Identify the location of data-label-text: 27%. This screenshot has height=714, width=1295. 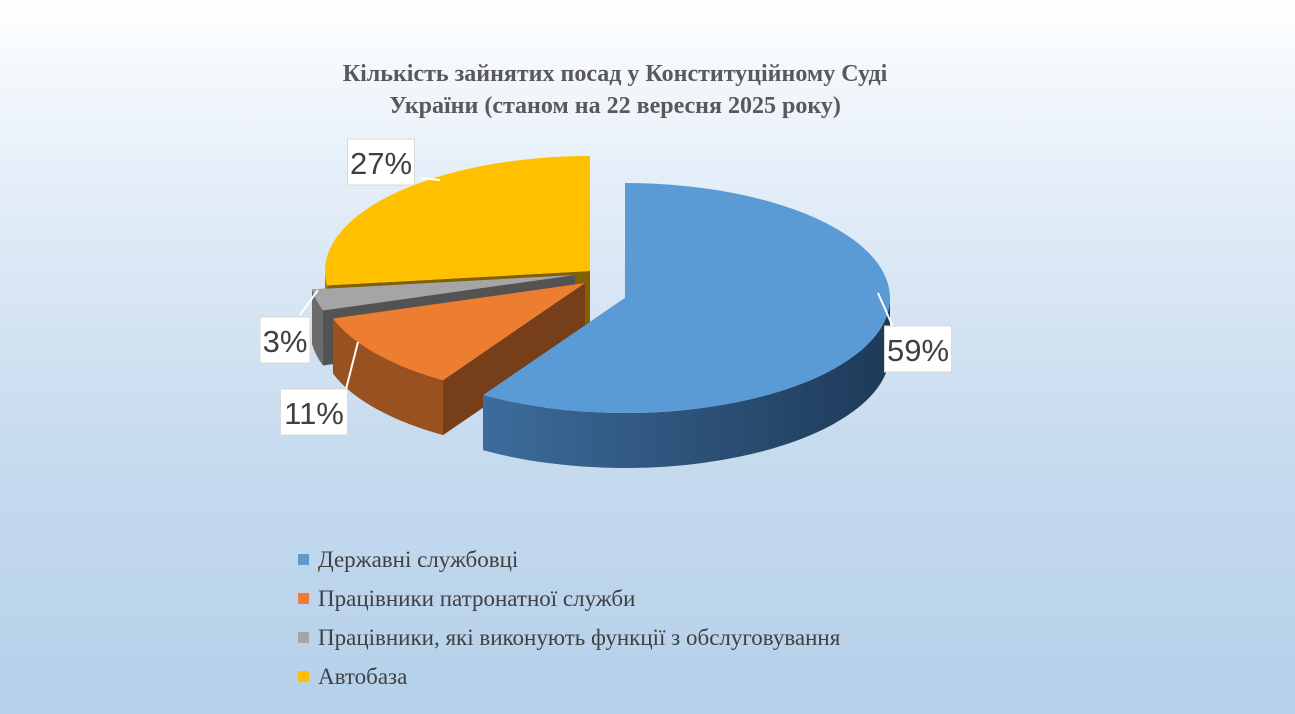
(381, 163).